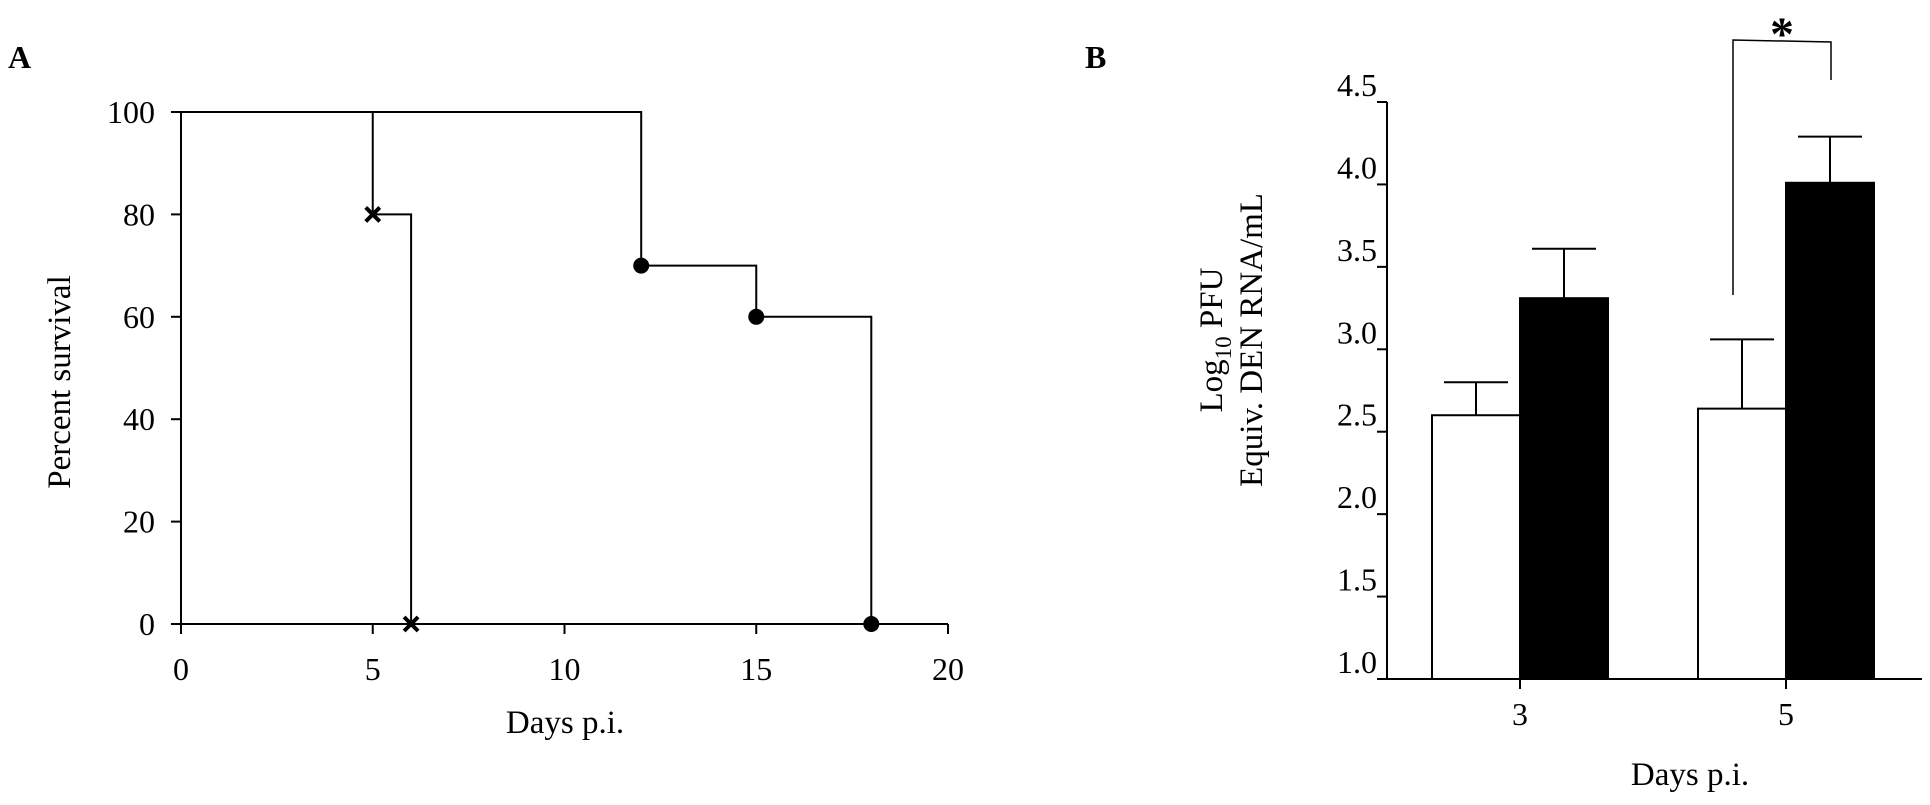 Image resolution: width=1930 pixels, height=805 pixels. I want to click on x-tick-label: 3, so click(1520, 714).